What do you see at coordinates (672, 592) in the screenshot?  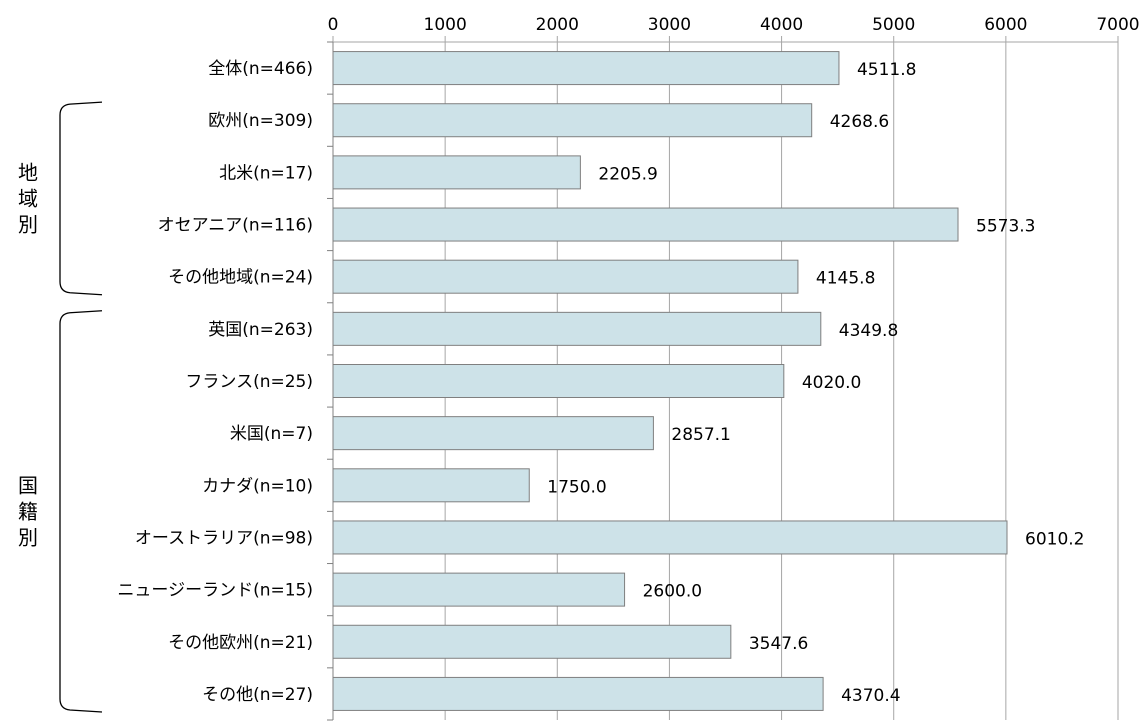 I see `data-label: 2600.0` at bounding box center [672, 592].